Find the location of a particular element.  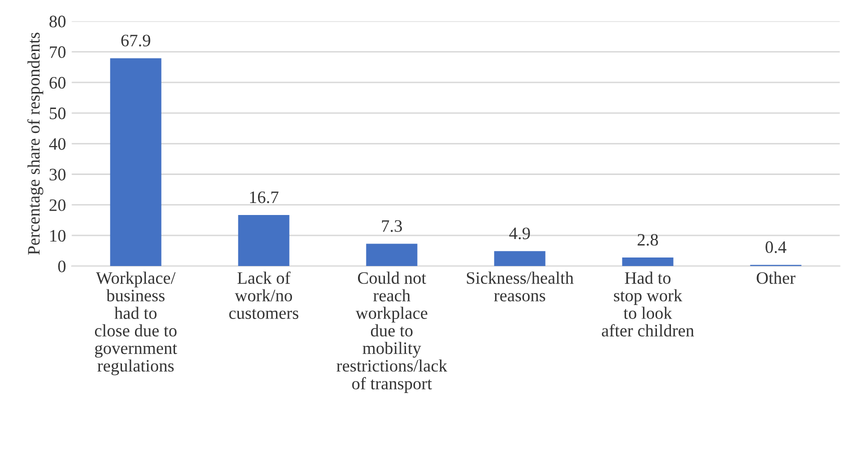

y-axis-title: Percentage share of respondents is located at coordinates (35, 143).